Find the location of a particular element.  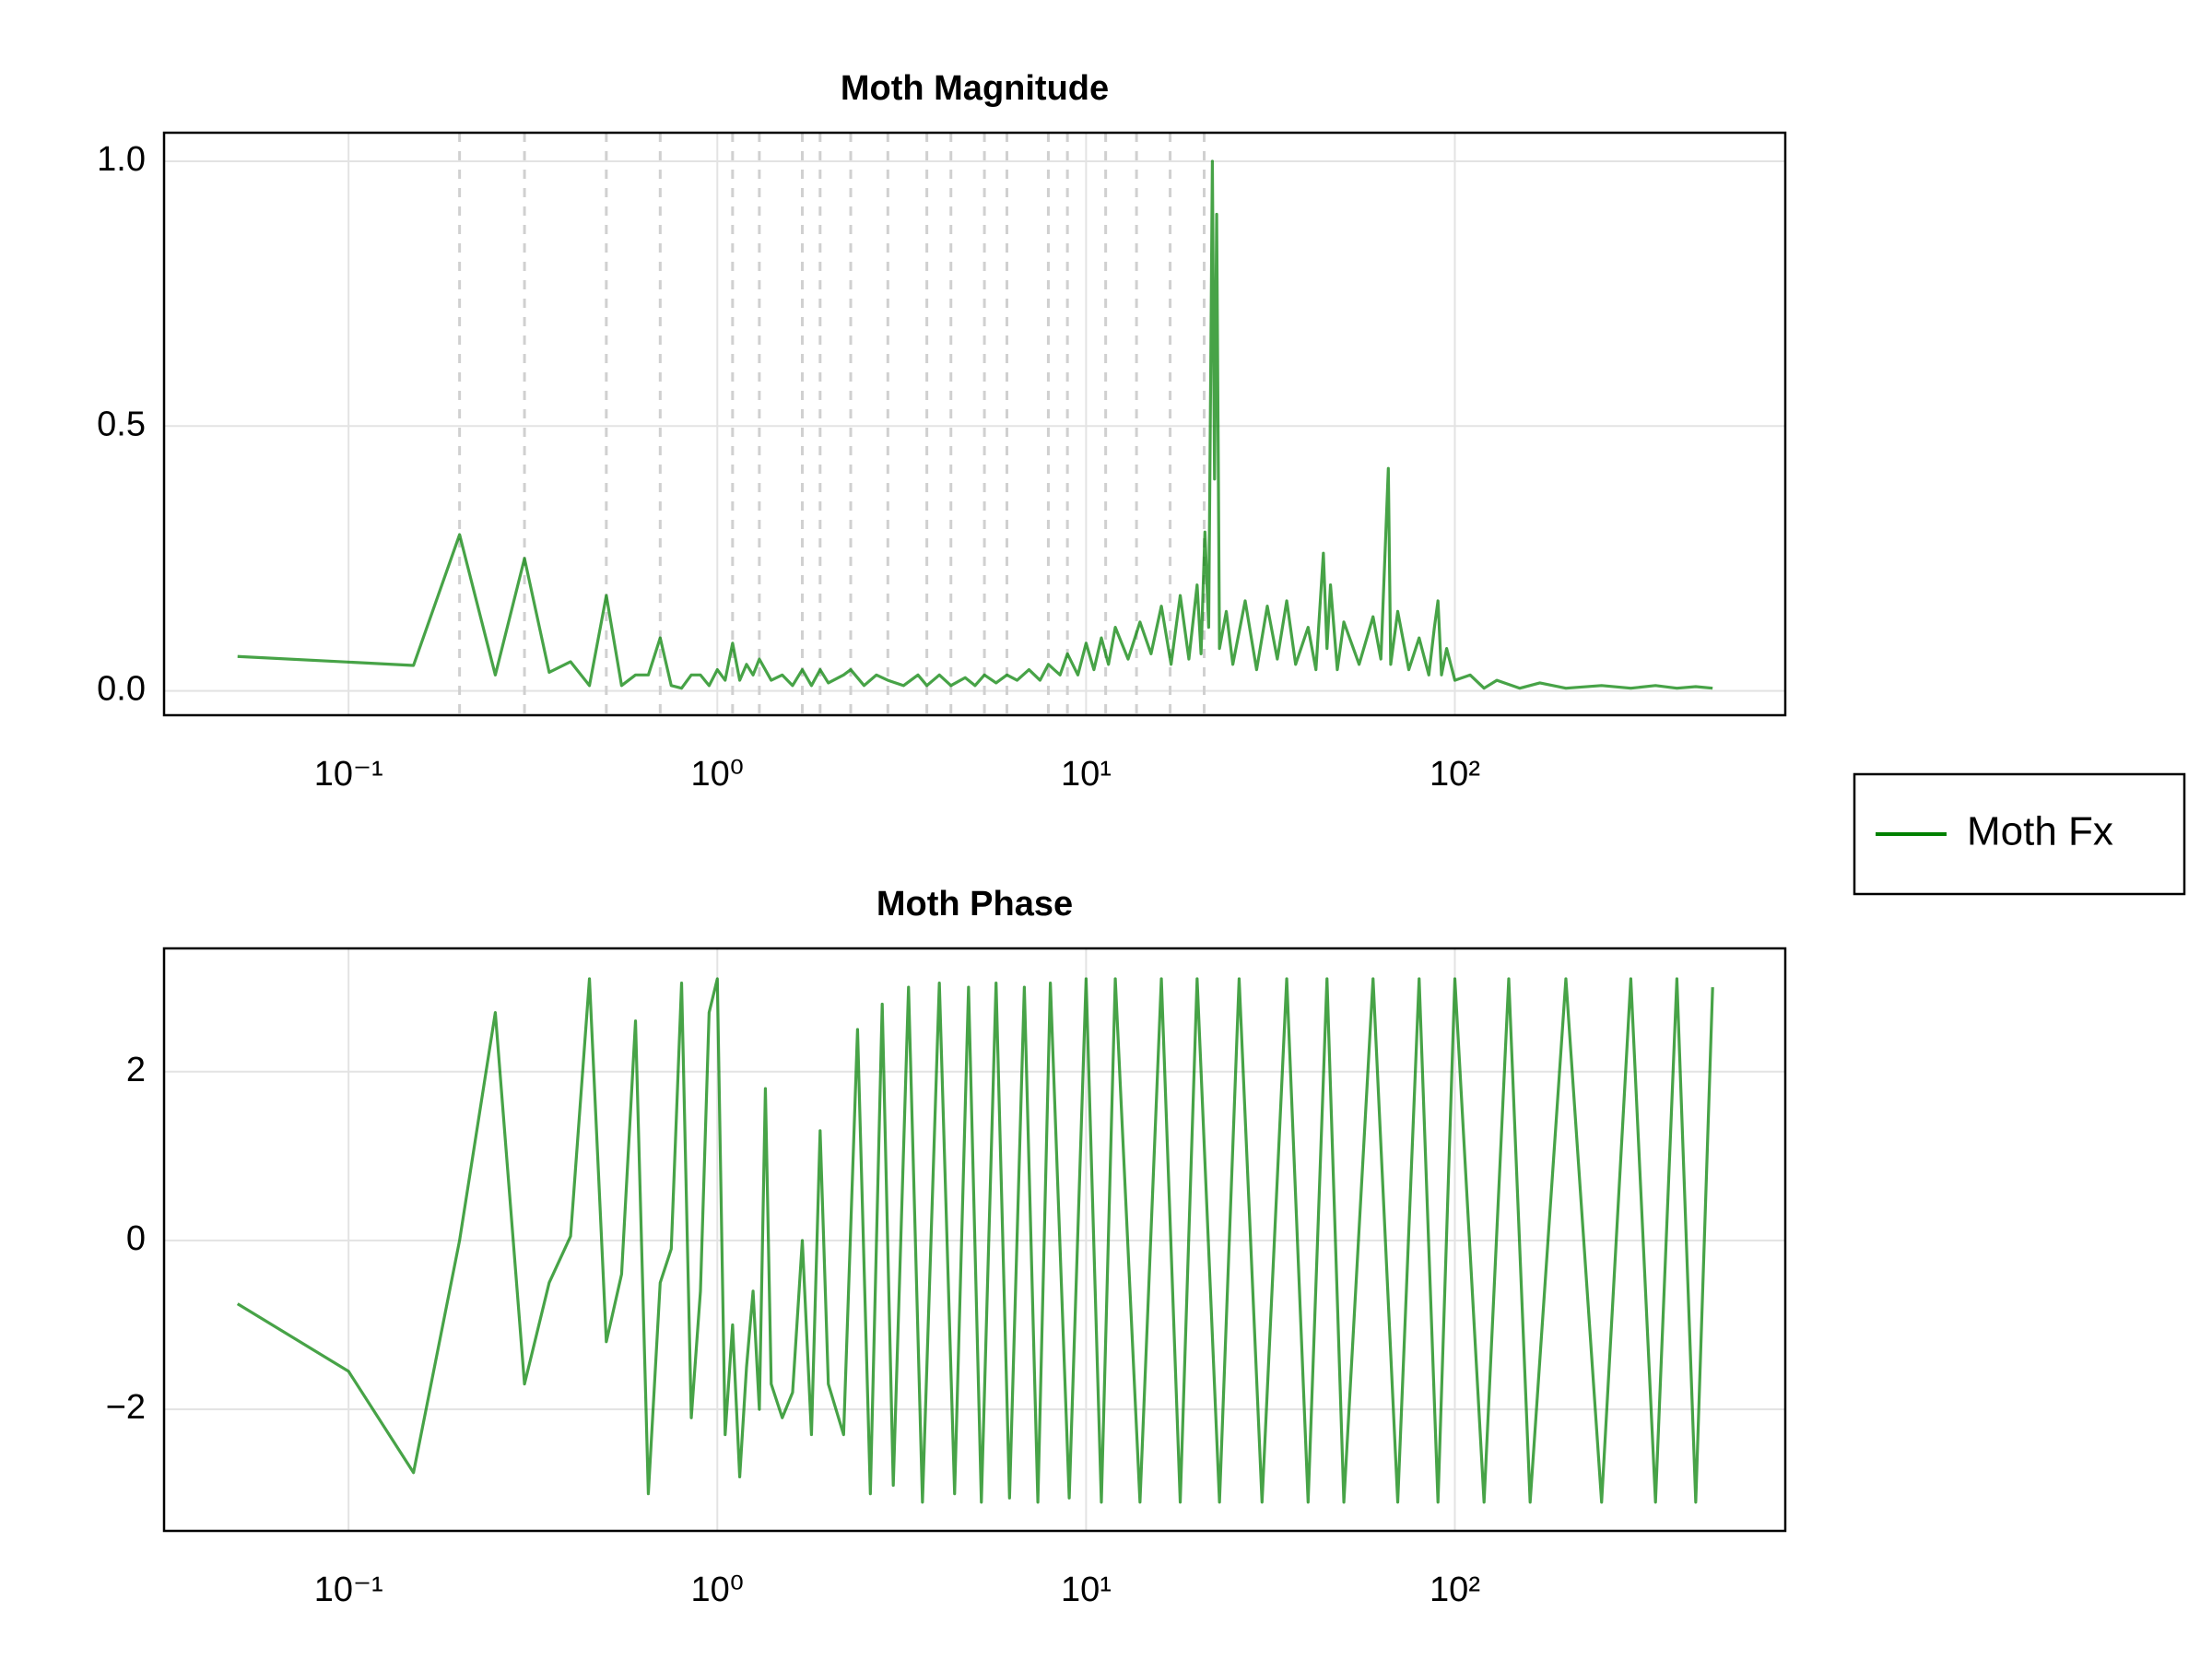

chart-title: Moth Magnitude is located at coordinates (975, 88).